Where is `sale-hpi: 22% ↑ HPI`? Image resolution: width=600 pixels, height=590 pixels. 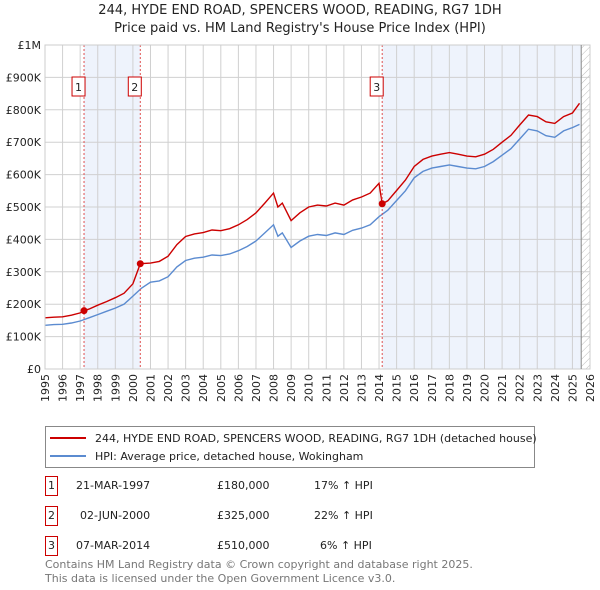
sale-hpi: 22% ↑ HPI is located at coordinates (343, 515).